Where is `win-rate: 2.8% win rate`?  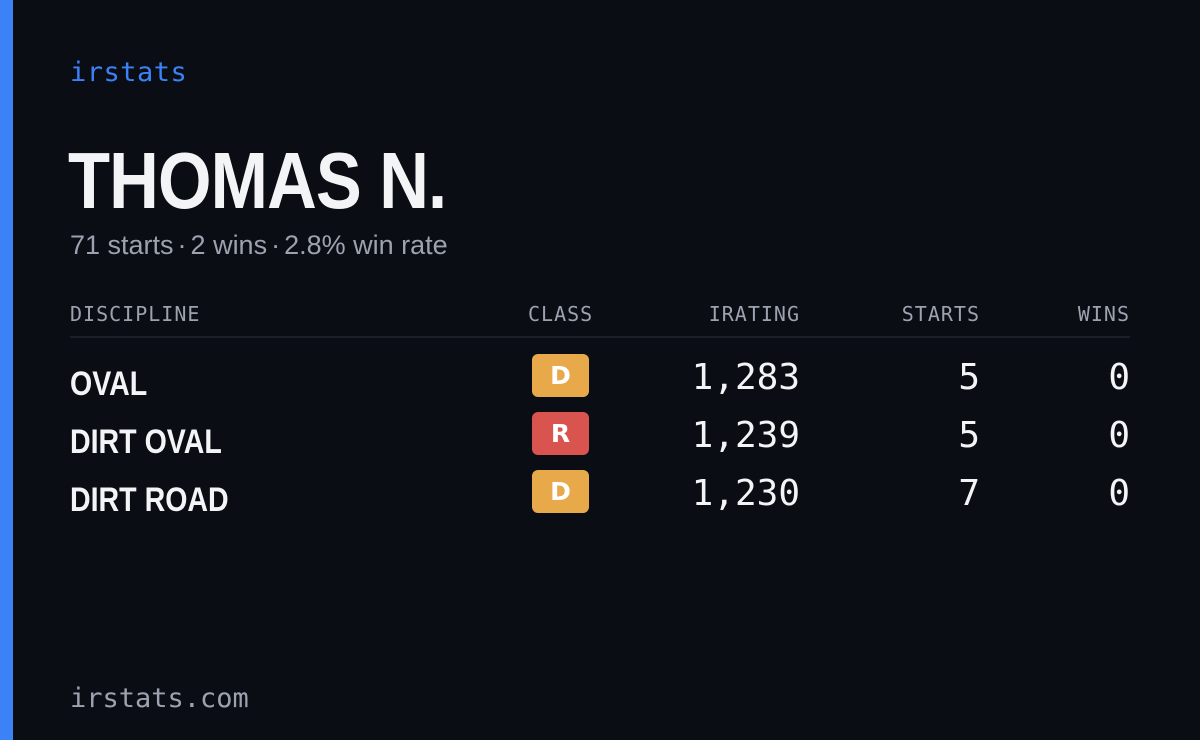
win-rate: 2.8% win rate is located at coordinates (366, 245).